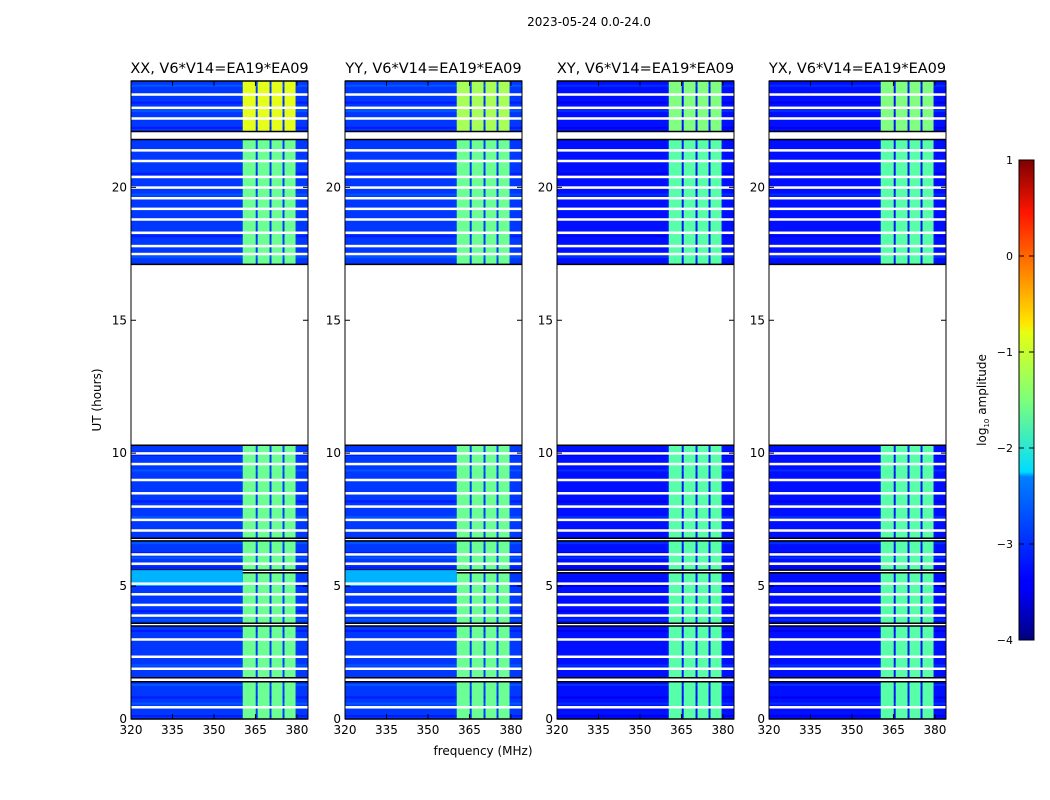  Describe the element at coordinates (645, 69) in the screenshot. I see `panel-title: XY, V6*V14=EA19*EA09` at that location.